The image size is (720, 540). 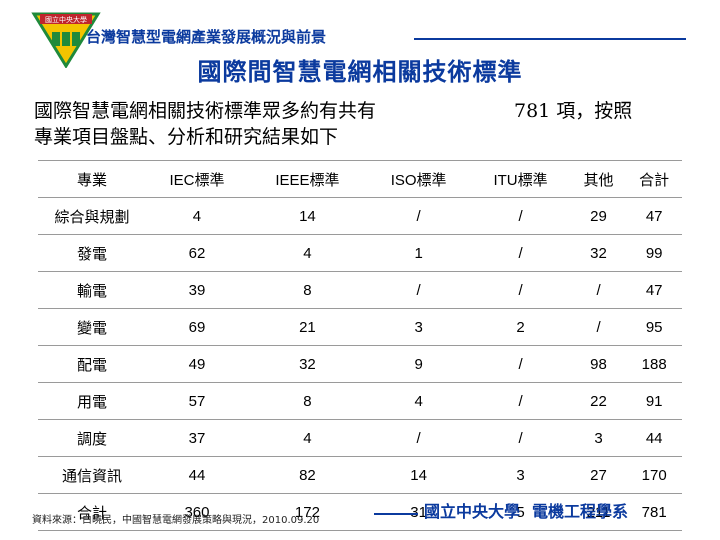 What do you see at coordinates (520, 179) in the screenshot?
I see `column-header: ITU標準` at bounding box center [520, 179].